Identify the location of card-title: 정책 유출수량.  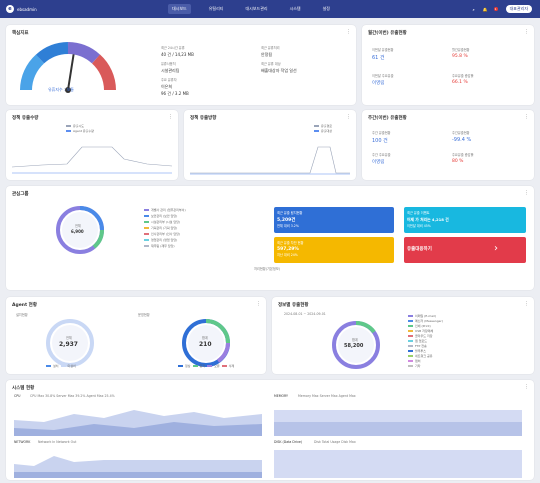
(25, 118).